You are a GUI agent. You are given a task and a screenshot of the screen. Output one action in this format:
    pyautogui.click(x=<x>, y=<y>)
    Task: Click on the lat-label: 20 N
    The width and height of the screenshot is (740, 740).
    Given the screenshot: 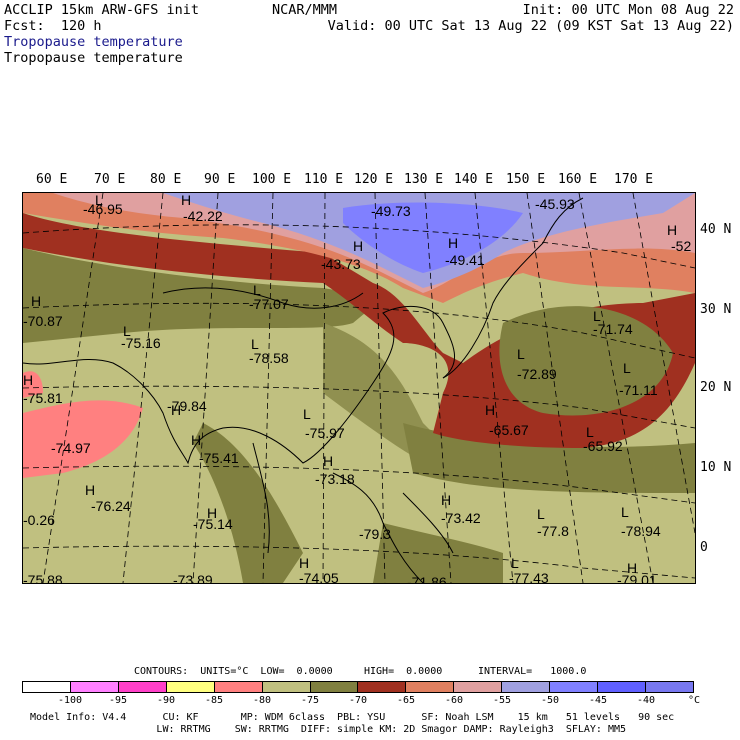 What is the action you would take?
    pyautogui.click(x=716, y=387)
    